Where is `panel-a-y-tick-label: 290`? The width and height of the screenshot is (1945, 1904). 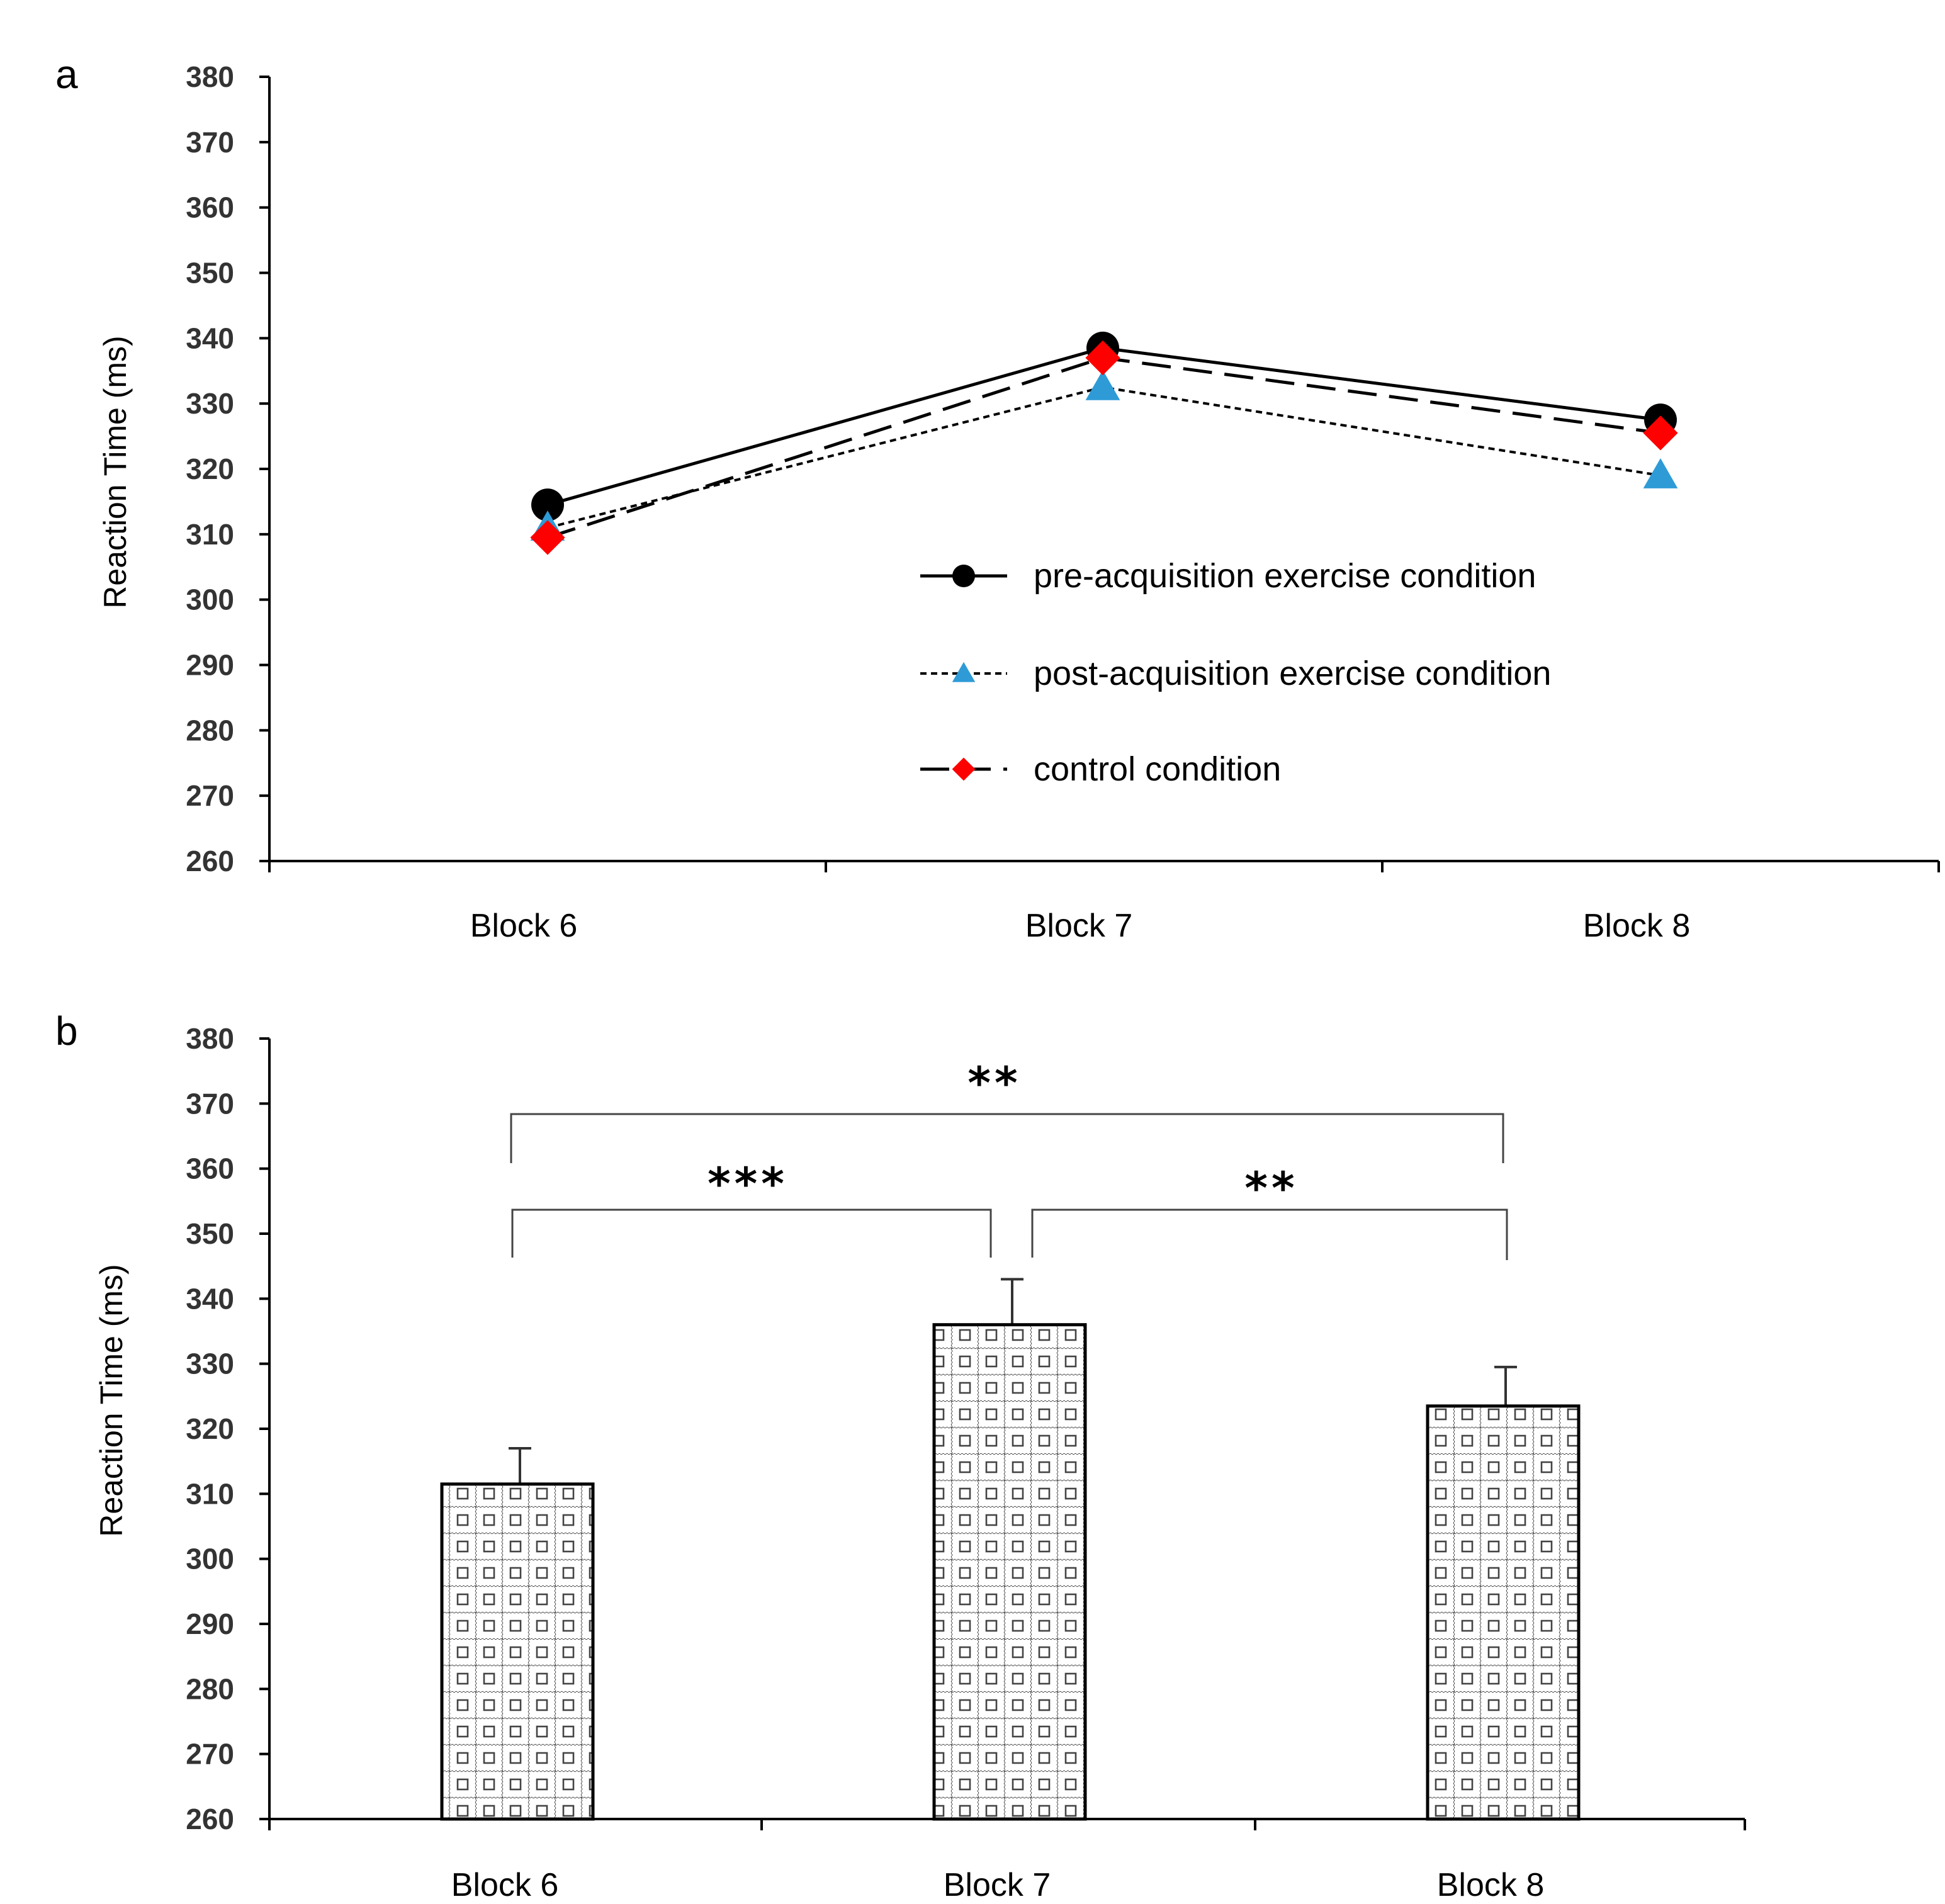 panel-a-y-tick-label: 290 is located at coordinates (210, 665).